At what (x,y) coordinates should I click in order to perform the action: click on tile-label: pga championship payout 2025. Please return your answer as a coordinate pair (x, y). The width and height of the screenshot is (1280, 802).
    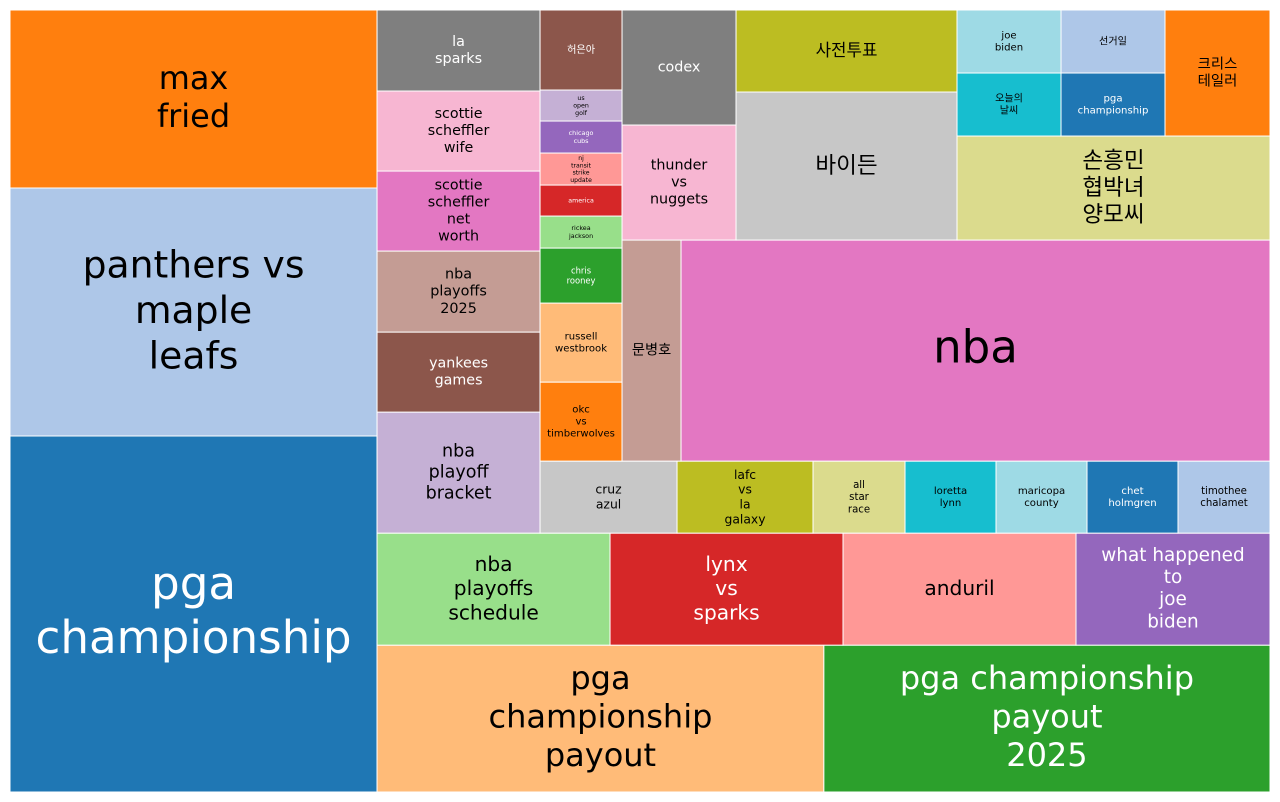
    Looking at the image, I should click on (1047, 716).